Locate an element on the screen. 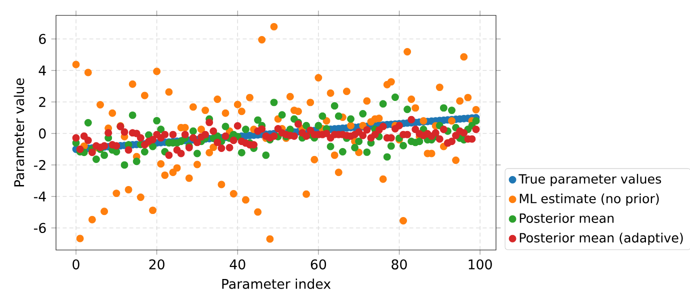  y-axis-title: Parameter value is located at coordinates (19, 132).